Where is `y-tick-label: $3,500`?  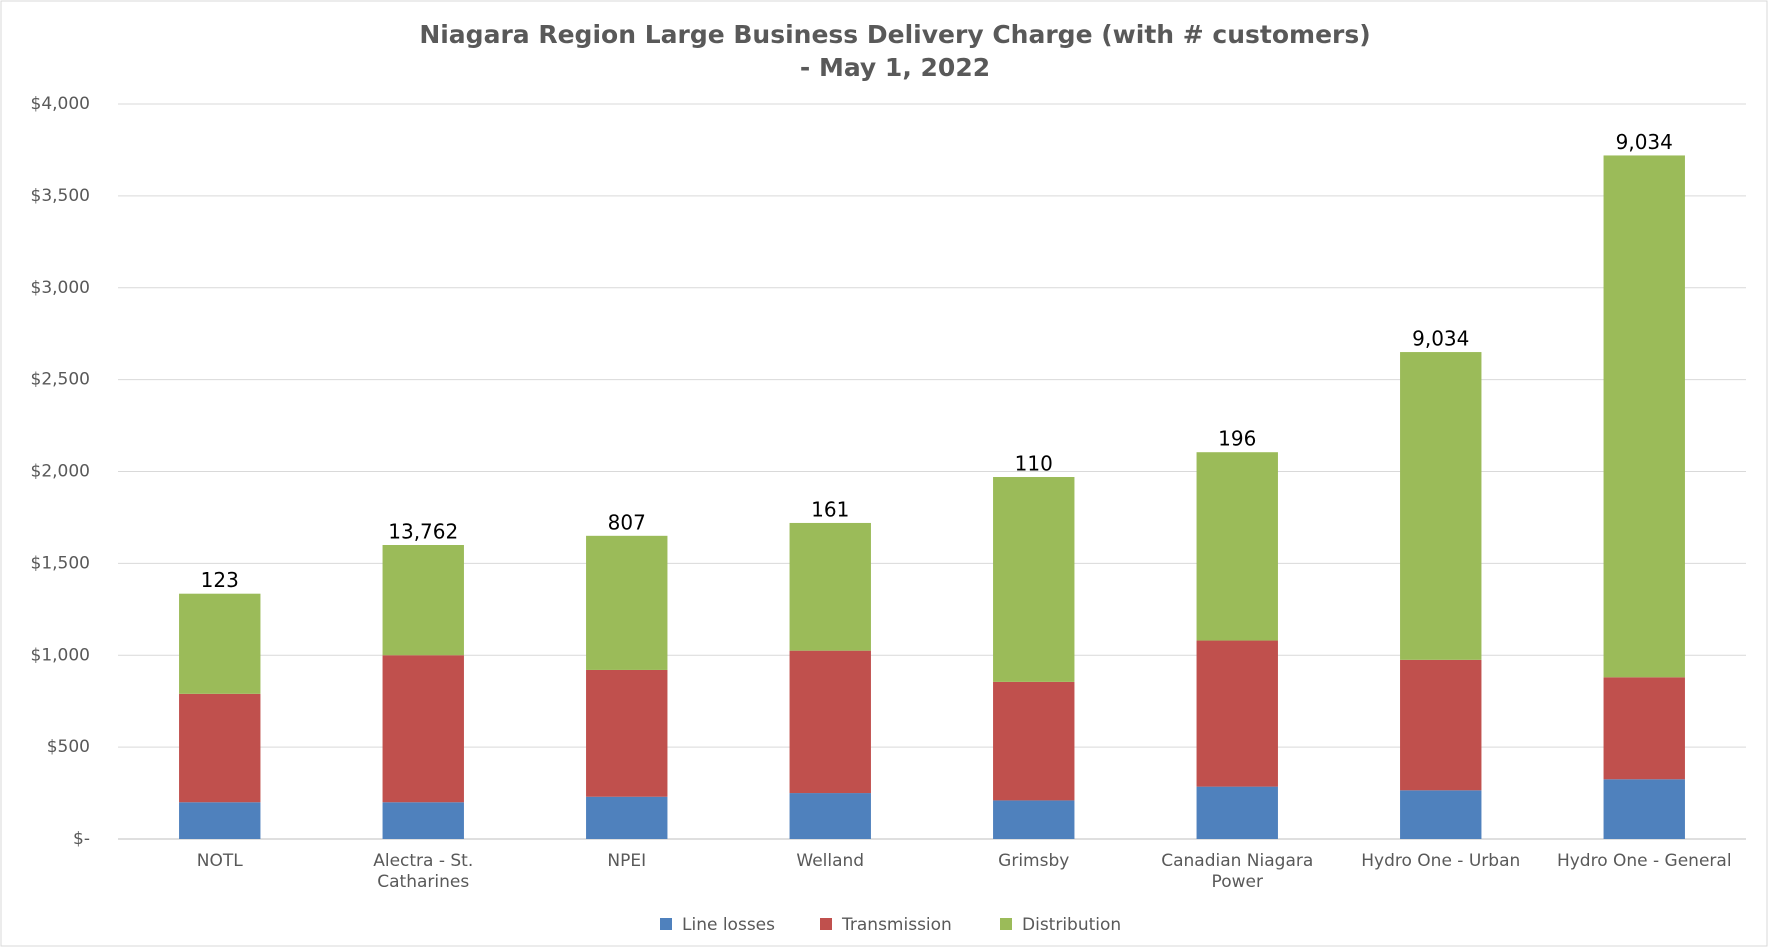 y-tick-label: $3,500 is located at coordinates (60, 196).